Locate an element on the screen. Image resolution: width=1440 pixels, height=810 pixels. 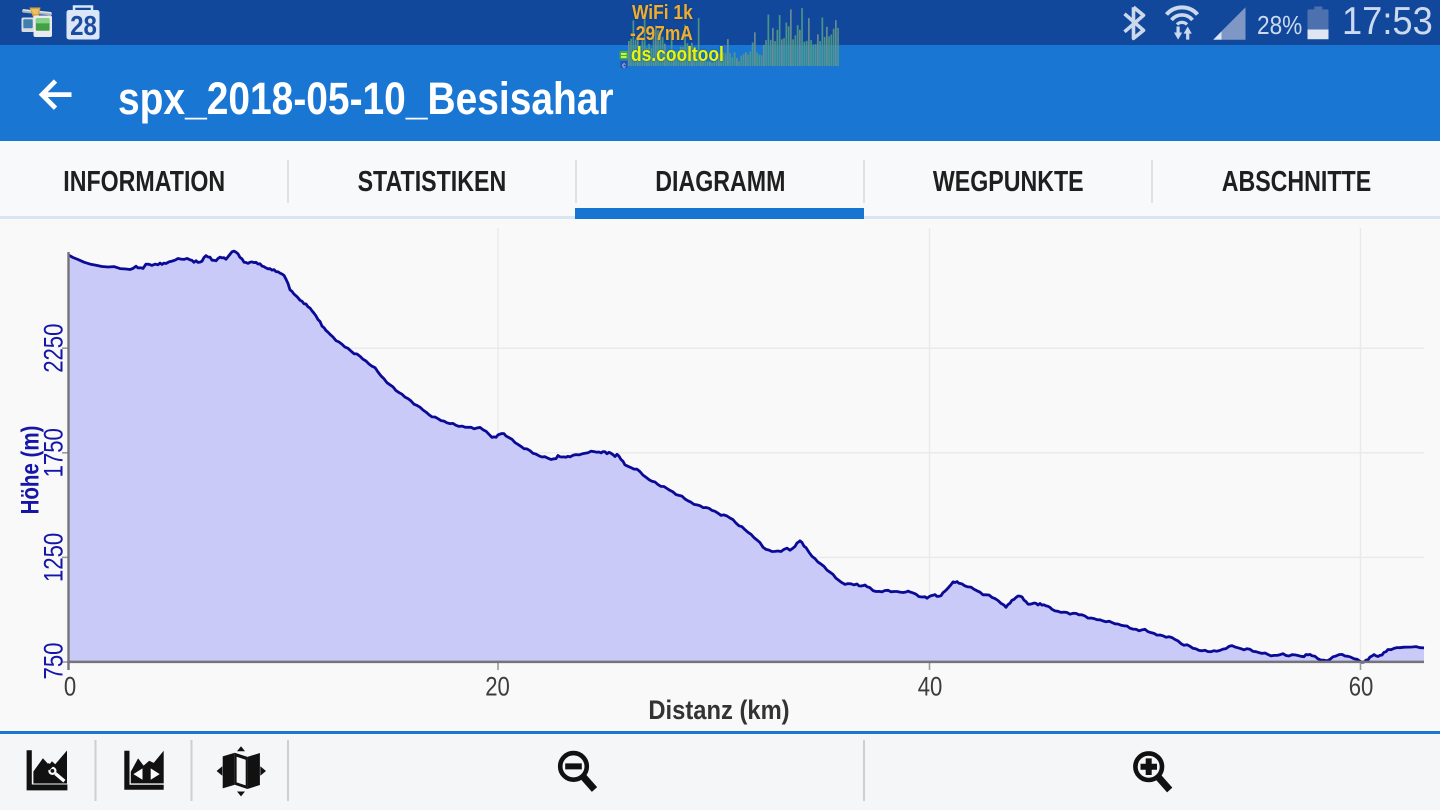
svg-text: 60 is located at coordinates (1361, 688).